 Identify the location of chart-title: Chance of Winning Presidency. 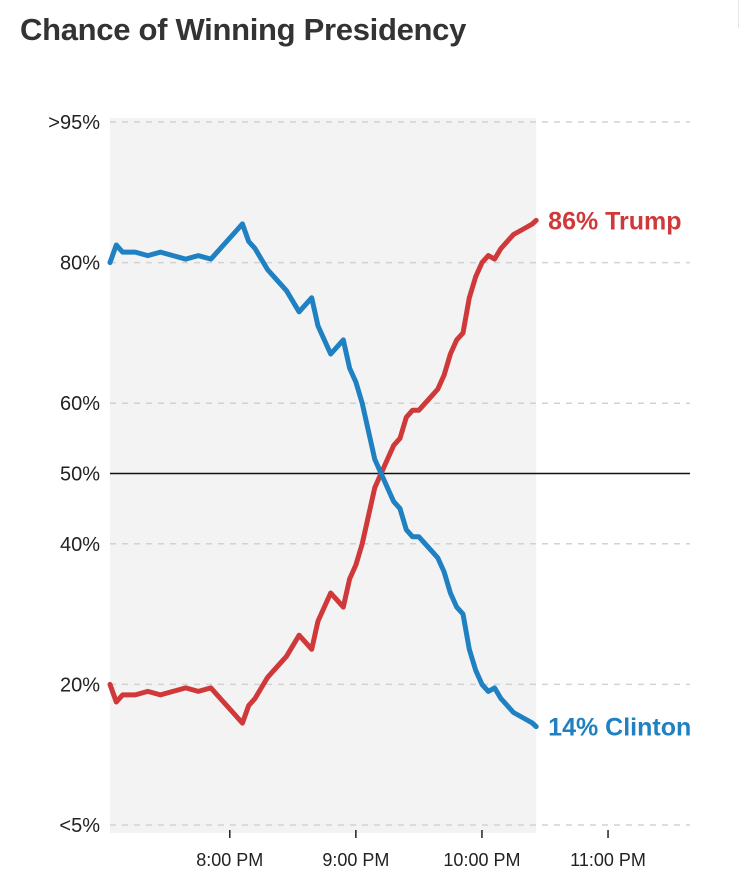
(243, 29).